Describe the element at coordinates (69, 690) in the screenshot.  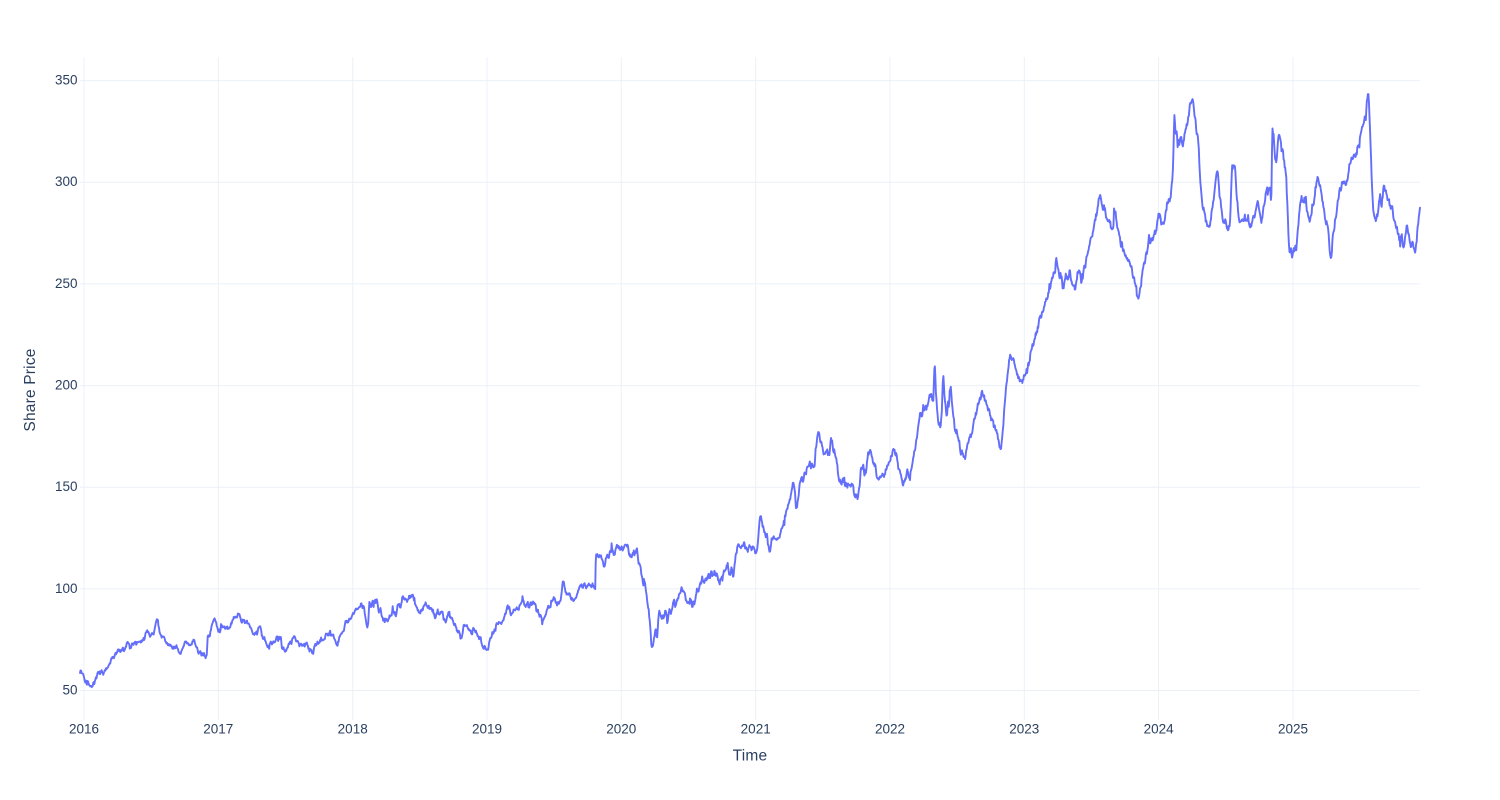
I see `svg-text: 50` at that location.